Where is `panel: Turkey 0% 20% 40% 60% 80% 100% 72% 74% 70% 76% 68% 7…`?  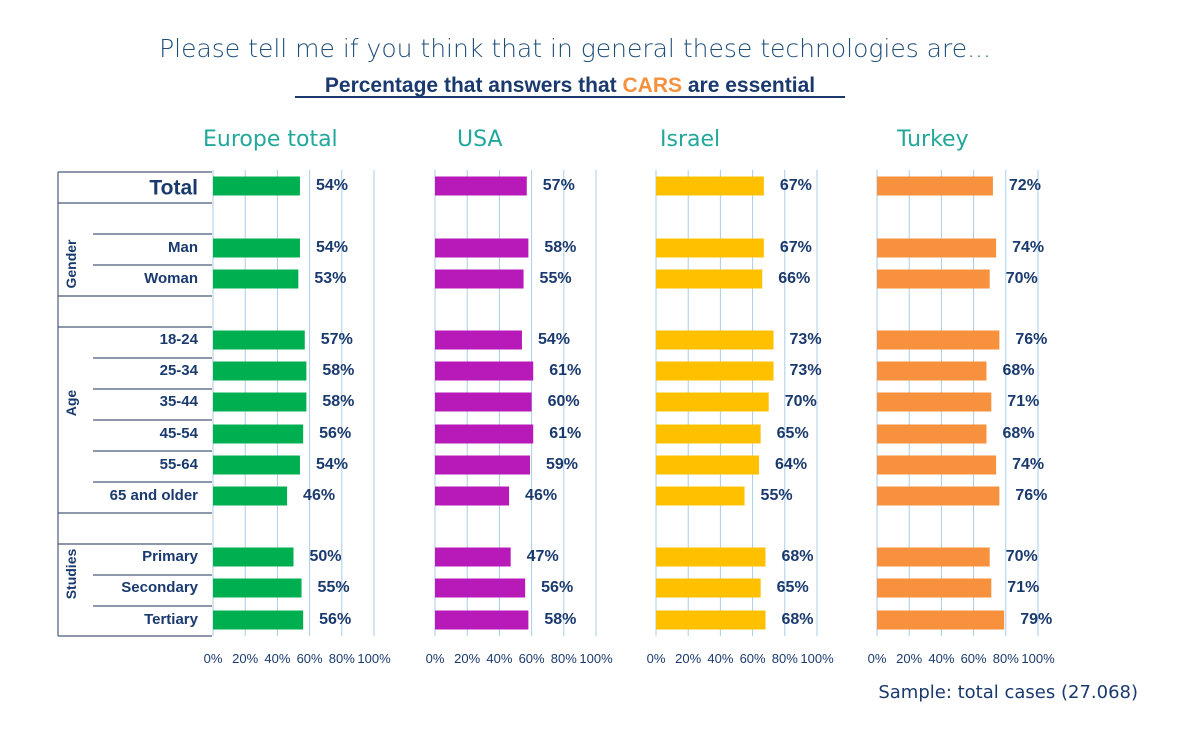 panel: Turkey 0% 20% 40% 60% 80% 100% 72% 74% 70% 76% 68% 7… is located at coordinates (961, 396).